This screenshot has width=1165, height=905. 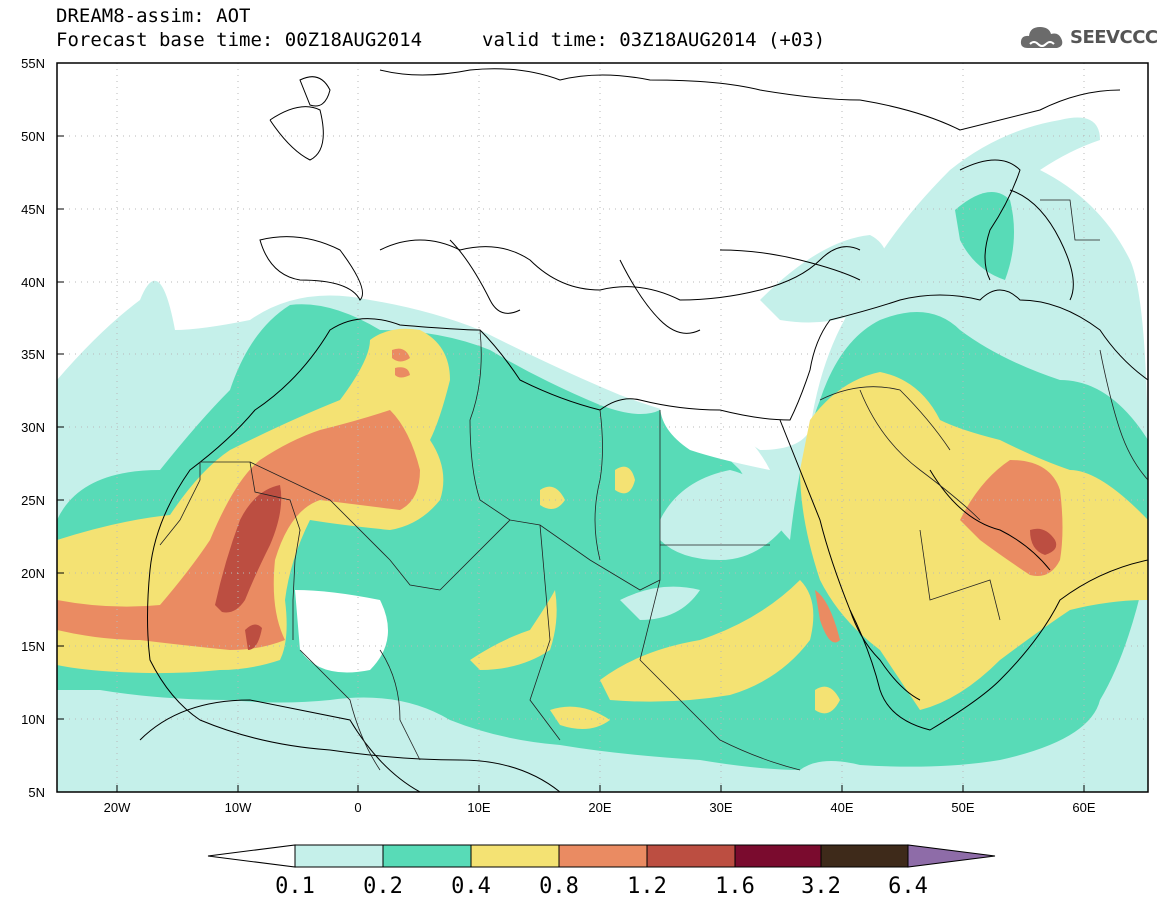 I want to click on lat-tick-label: 50N, so click(x=33, y=136).